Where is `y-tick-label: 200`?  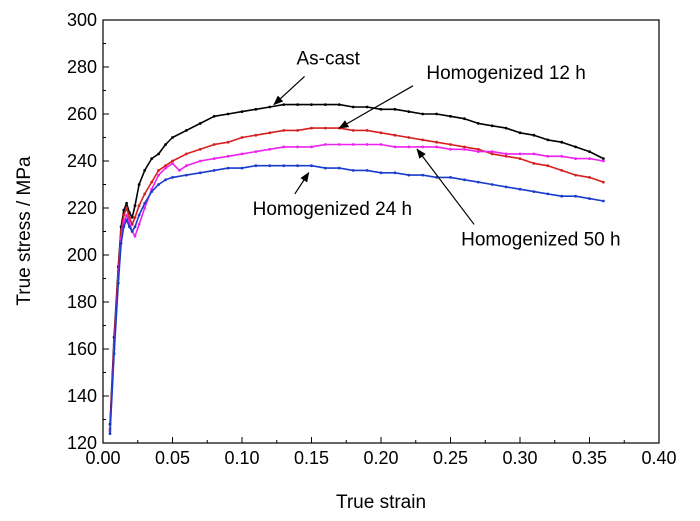
y-tick-label: 200 is located at coordinates (82, 255).